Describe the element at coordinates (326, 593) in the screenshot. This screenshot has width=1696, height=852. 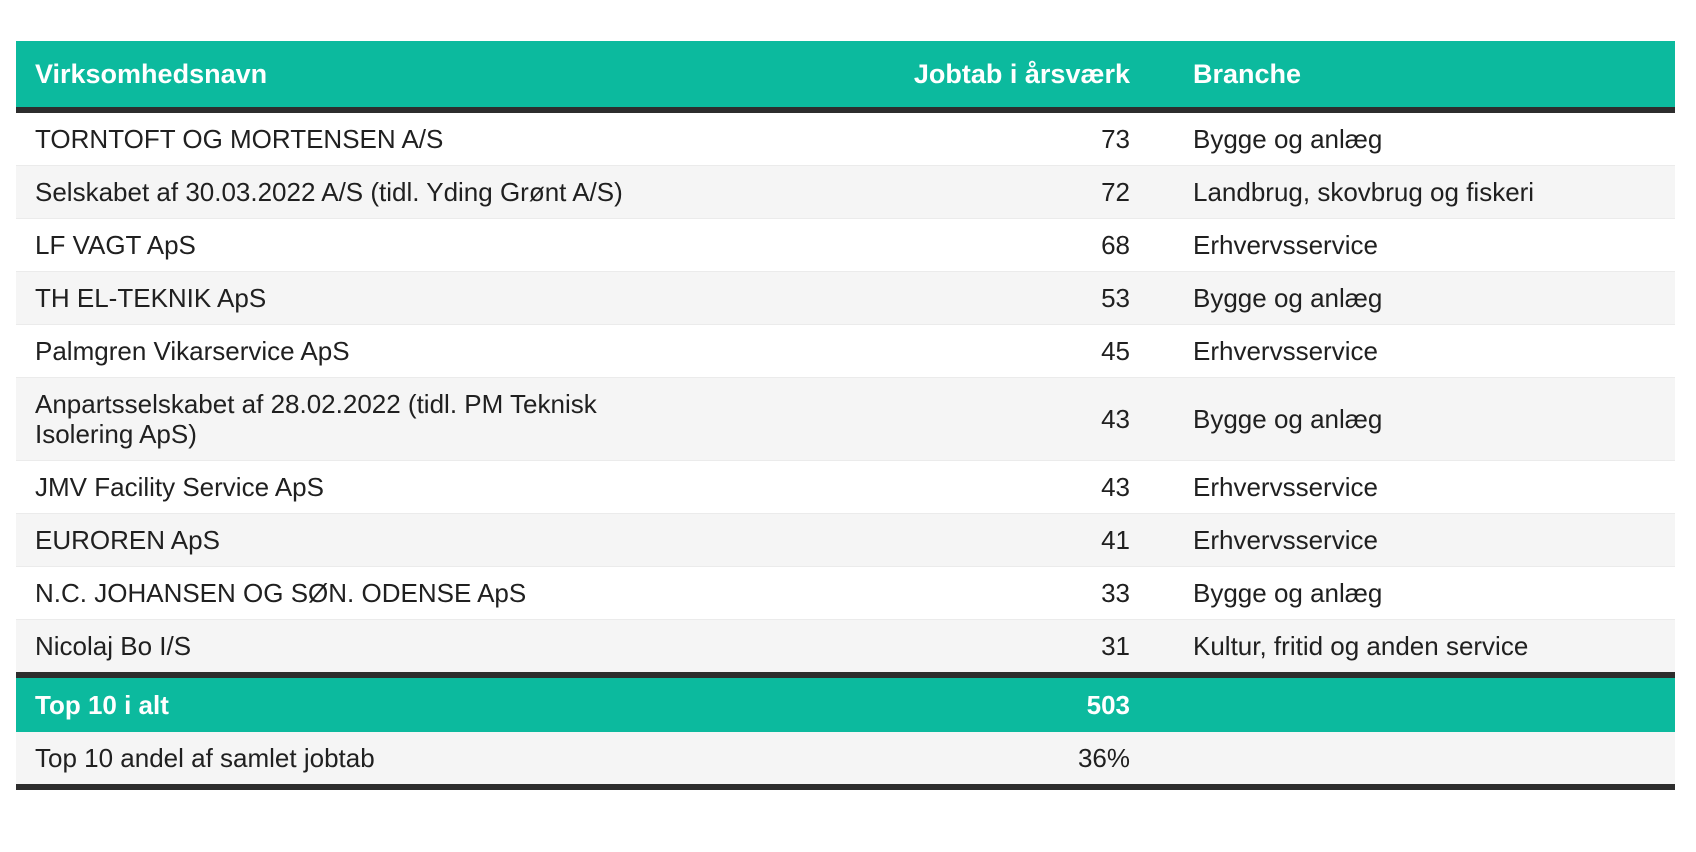
I see `company-name-cell: N.C. JOHANSEN OG SØN. ODENSE ApS` at that location.